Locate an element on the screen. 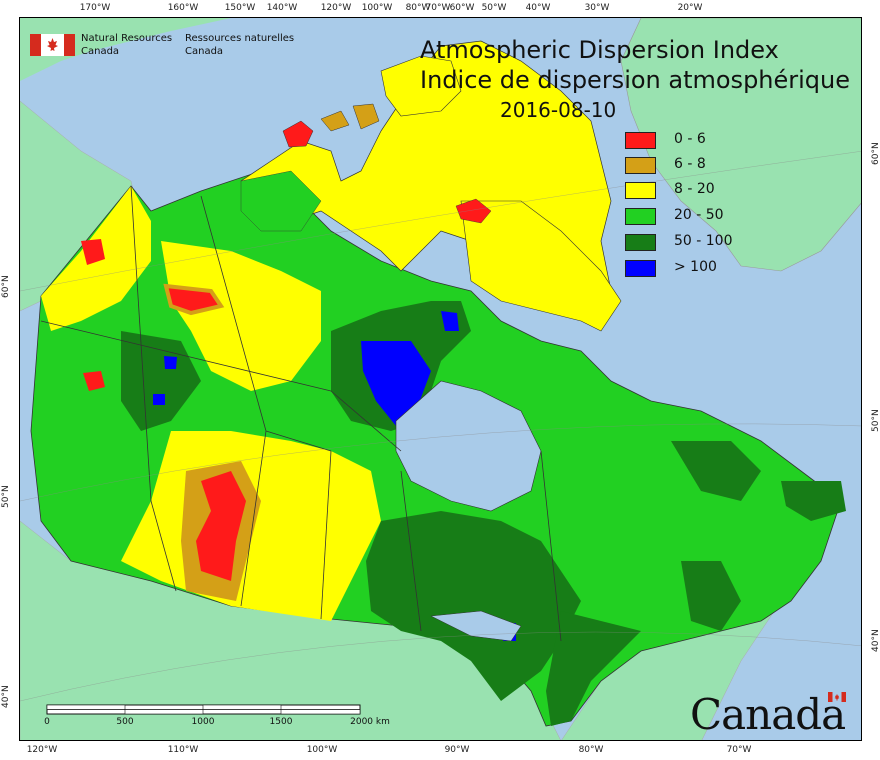 The width and height of the screenshot is (880, 760). top-lon-tick: 60°W is located at coordinates (462, 8).